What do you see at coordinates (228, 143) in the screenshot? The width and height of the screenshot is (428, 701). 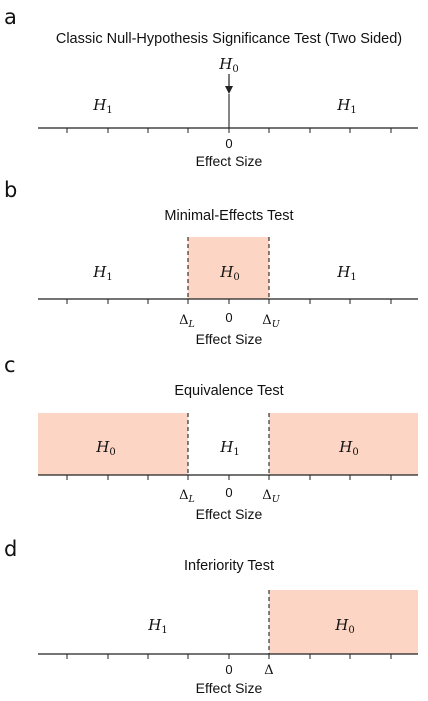 I see `panel-a-tick-zero: 0` at bounding box center [228, 143].